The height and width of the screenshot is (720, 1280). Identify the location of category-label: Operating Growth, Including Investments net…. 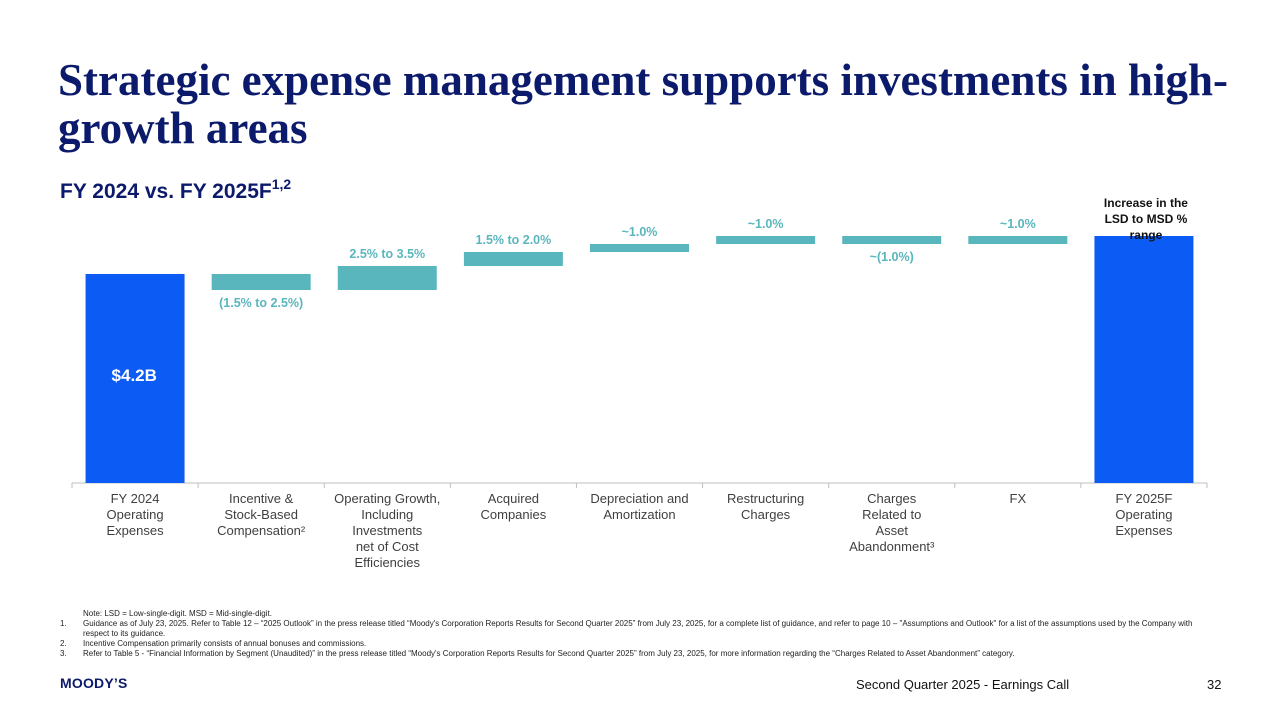
(387, 530).